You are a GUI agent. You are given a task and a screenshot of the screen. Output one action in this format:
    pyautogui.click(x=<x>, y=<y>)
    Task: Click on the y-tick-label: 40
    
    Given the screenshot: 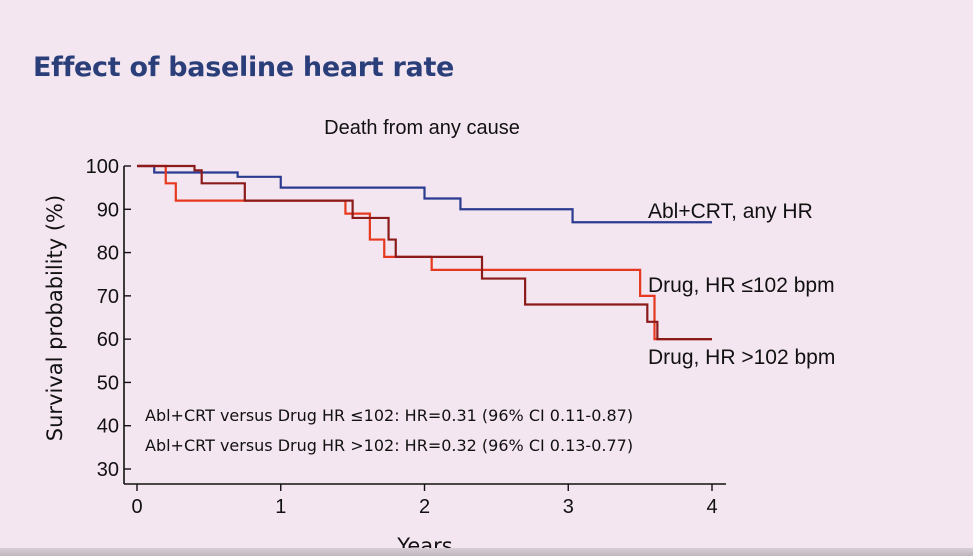 What is the action you would take?
    pyautogui.click(x=108, y=427)
    